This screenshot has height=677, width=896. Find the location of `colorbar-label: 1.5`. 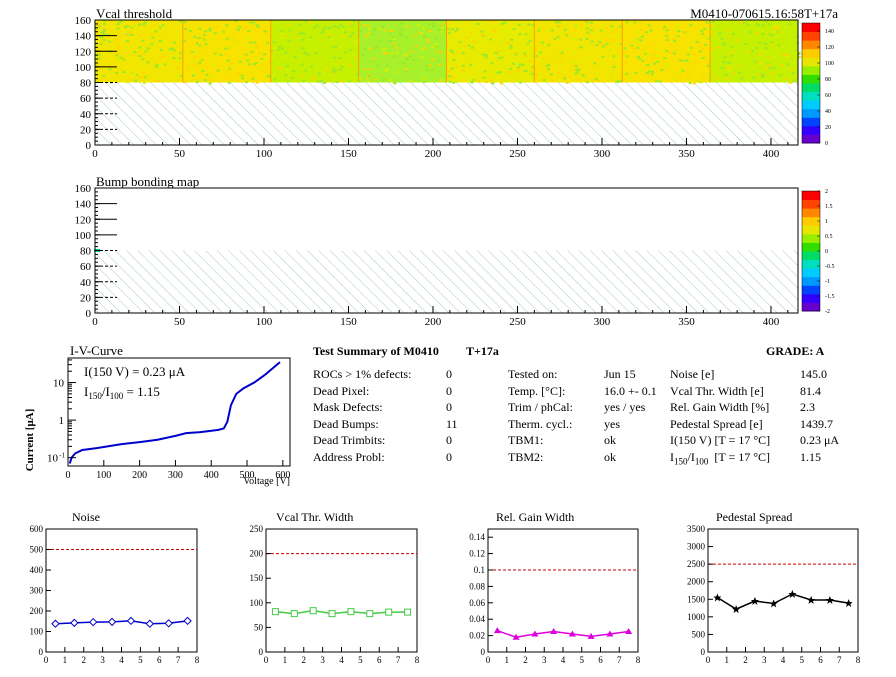

colorbar-label: 1.5 is located at coordinates (829, 207).